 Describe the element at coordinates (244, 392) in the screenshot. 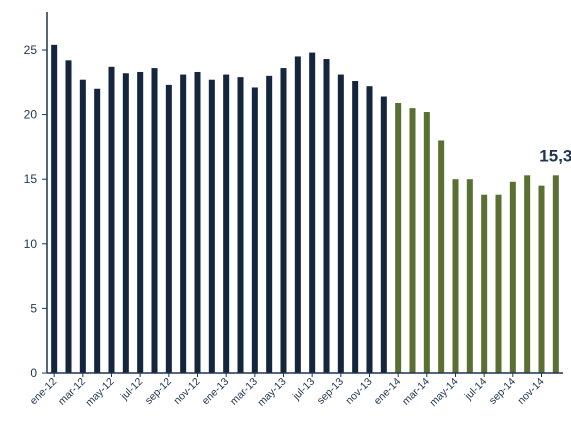

I see `x-tick-label: mar-13` at that location.